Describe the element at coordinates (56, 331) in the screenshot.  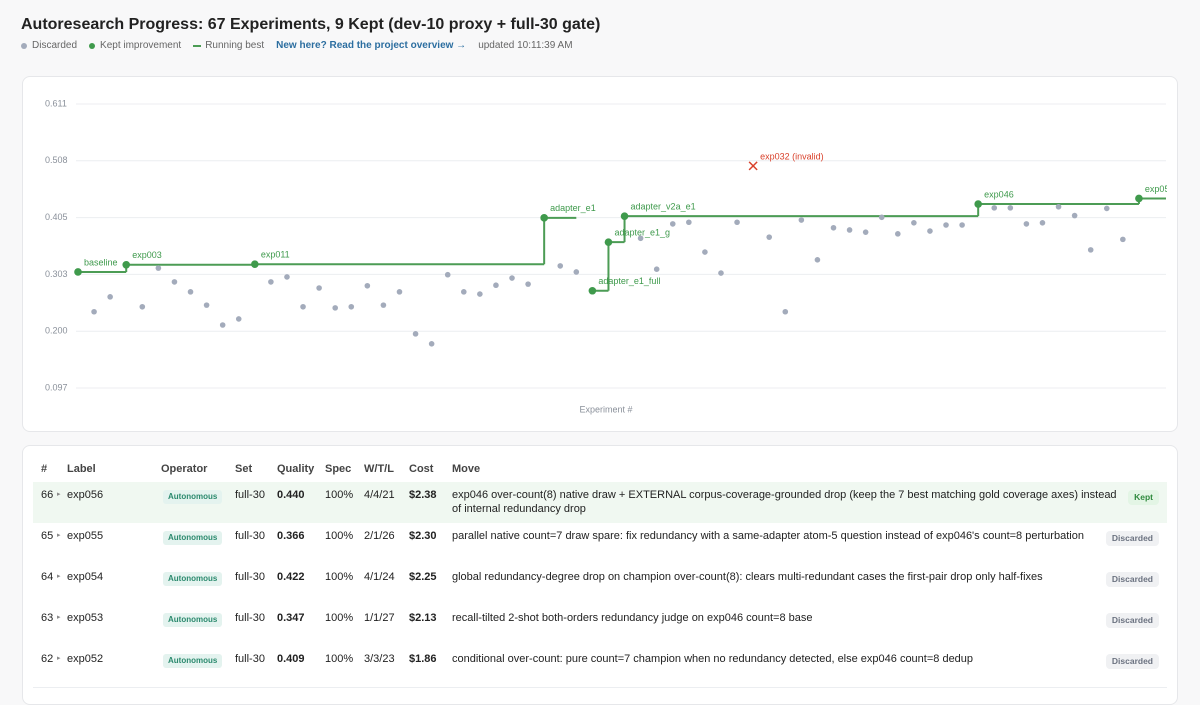
I see `y-tick-label: 0.200` at that location.